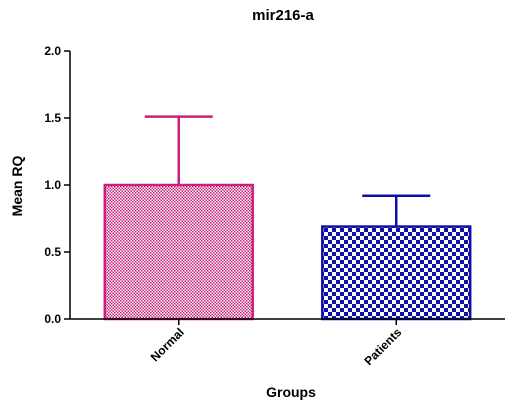  I want to click on x-axis: Normal Patients, so click(287, 343).